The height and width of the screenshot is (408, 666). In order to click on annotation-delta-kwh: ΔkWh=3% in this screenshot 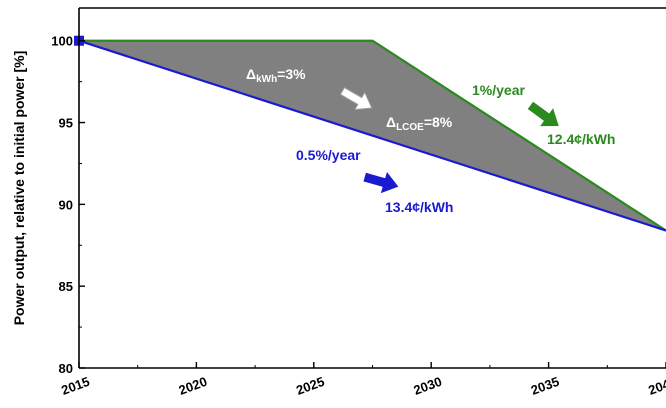, I will do `click(276, 75)`.